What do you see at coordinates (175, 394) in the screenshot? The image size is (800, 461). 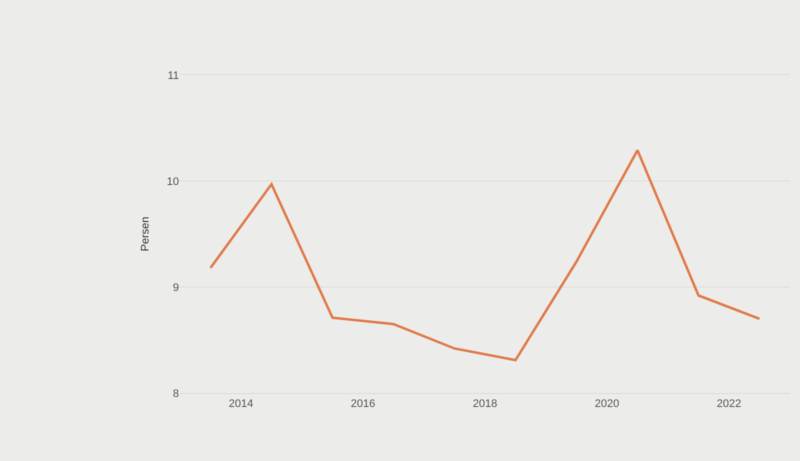 I see `y-tick-label: 8` at bounding box center [175, 394].